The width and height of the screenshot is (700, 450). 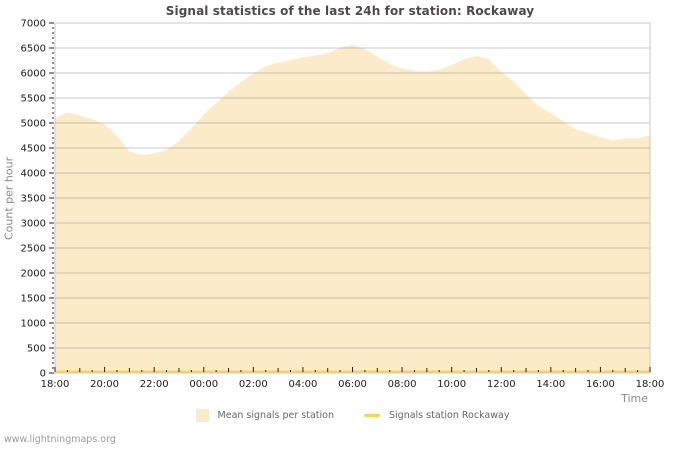 What do you see at coordinates (303, 384) in the screenshot?
I see `x-tick-label: 04:00` at bounding box center [303, 384].